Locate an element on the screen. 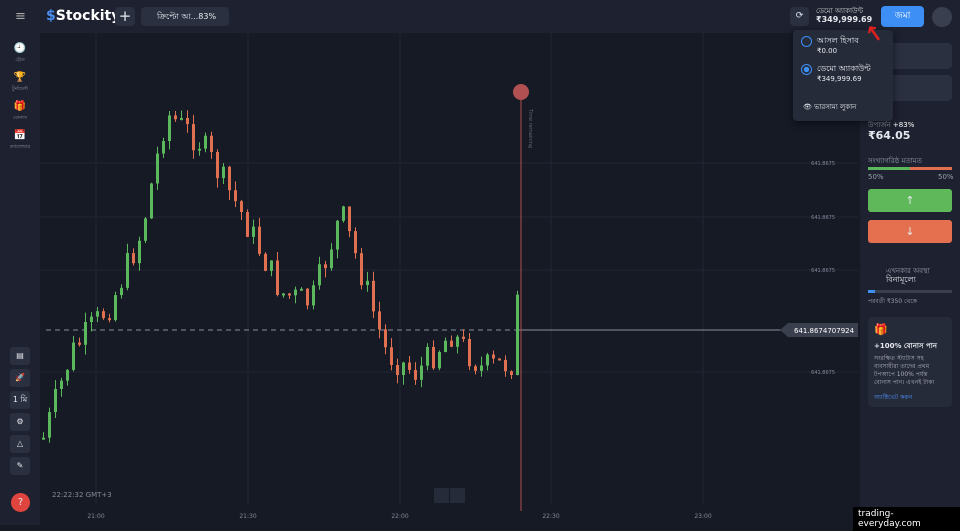 The height and width of the screenshot is (531, 960). payout-label: উপার্জন is located at coordinates (879, 125).